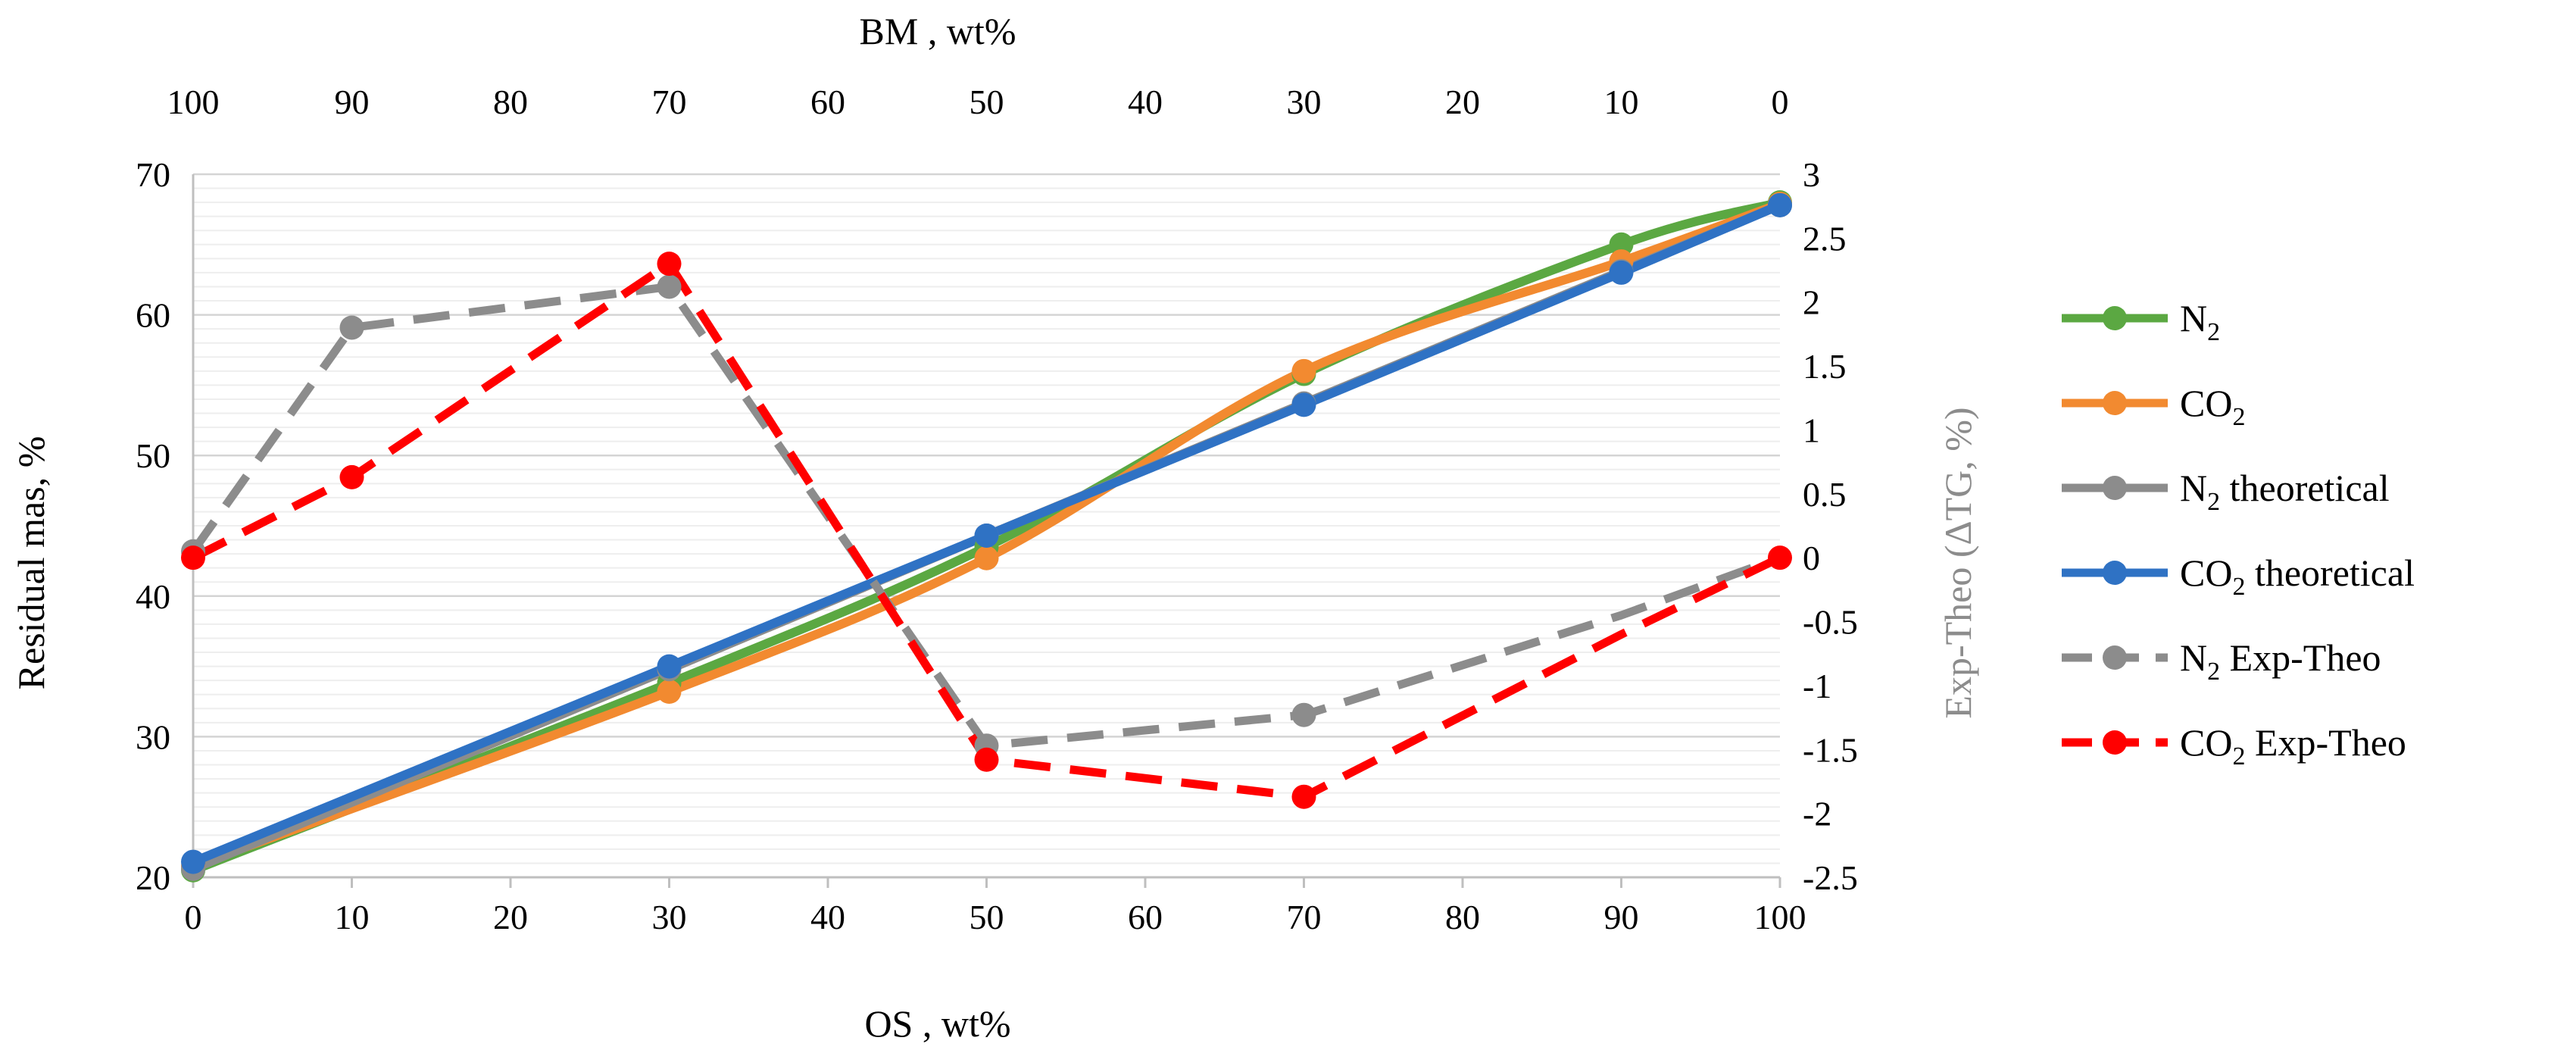 The height and width of the screenshot is (1047, 2576). I want to click on legend-label-3: CO2 theoretical, so click(2298, 576).